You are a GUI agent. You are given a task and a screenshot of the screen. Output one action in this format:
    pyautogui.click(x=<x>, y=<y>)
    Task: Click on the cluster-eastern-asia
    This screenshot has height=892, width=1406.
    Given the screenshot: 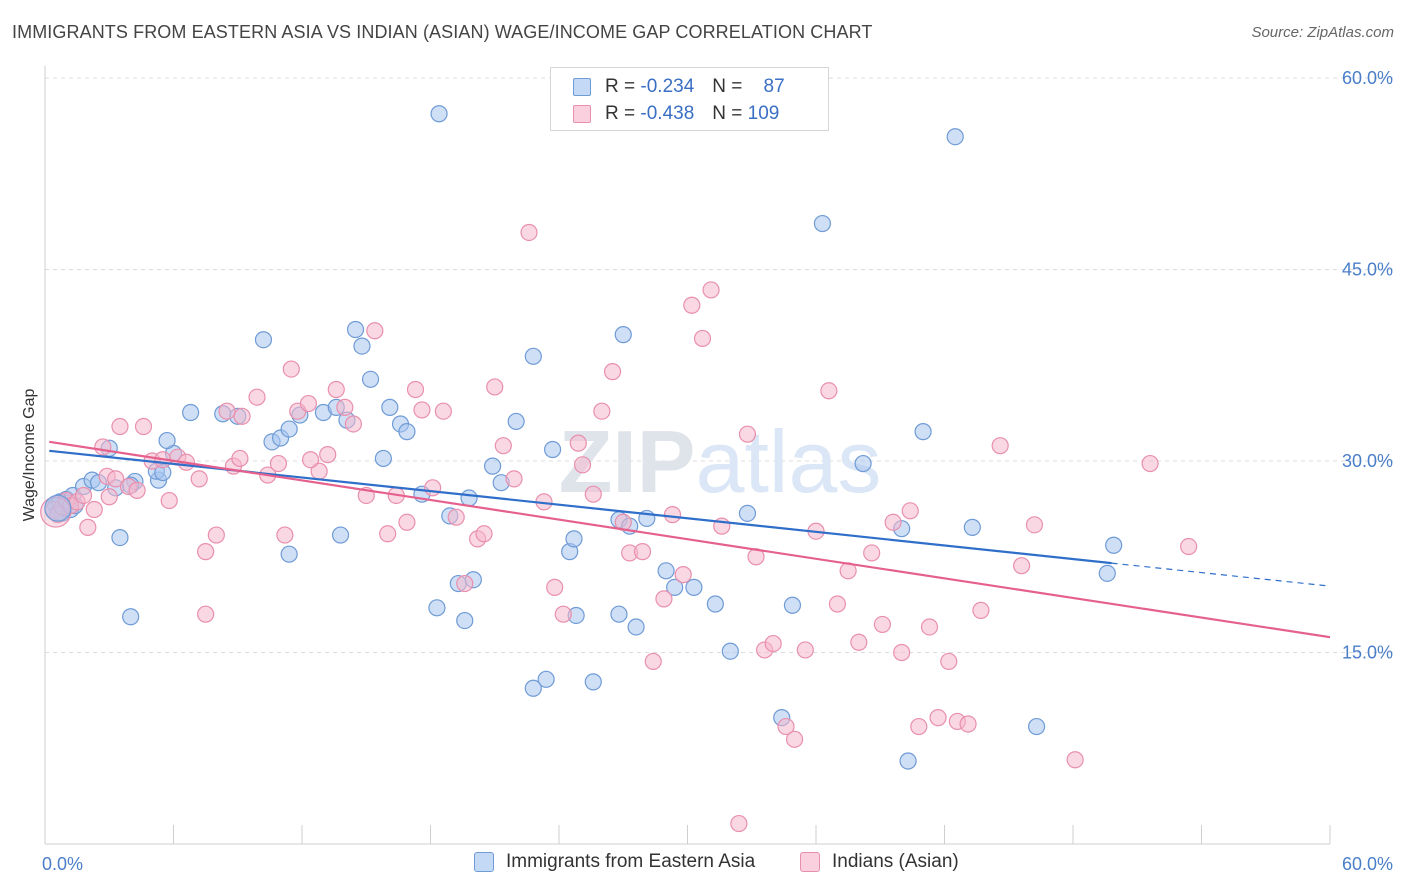 What is the action you would take?
    pyautogui.click(x=58, y=508)
    